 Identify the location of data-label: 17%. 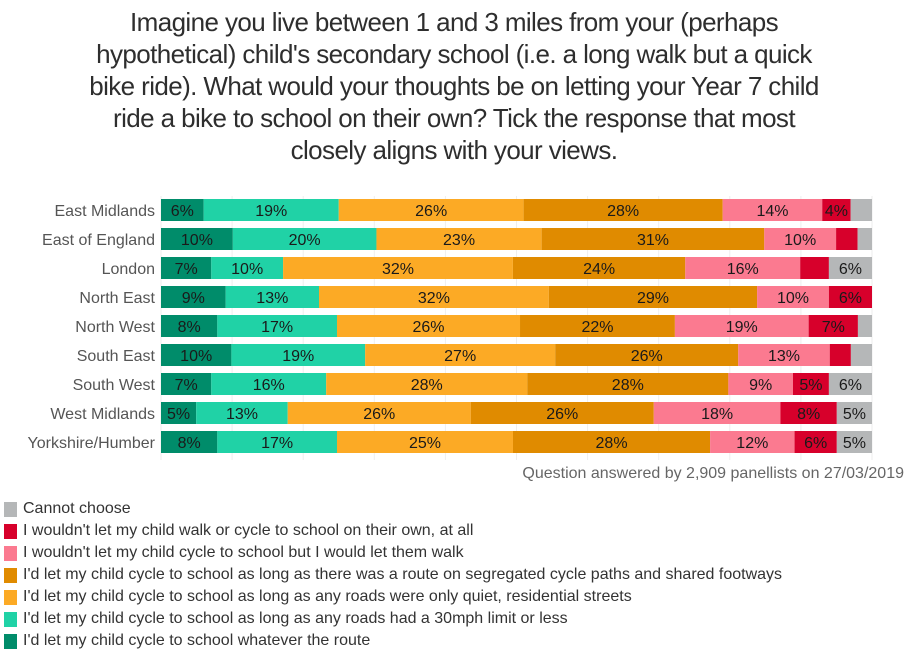
(277, 443).